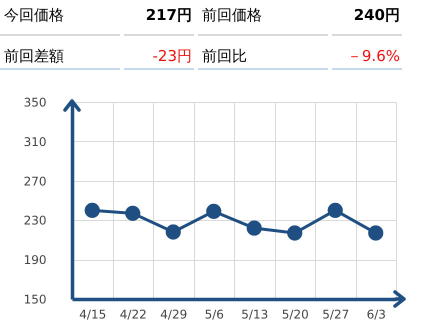 This screenshot has height=334, width=428. I want to click on text: 217円, so click(159, 18).